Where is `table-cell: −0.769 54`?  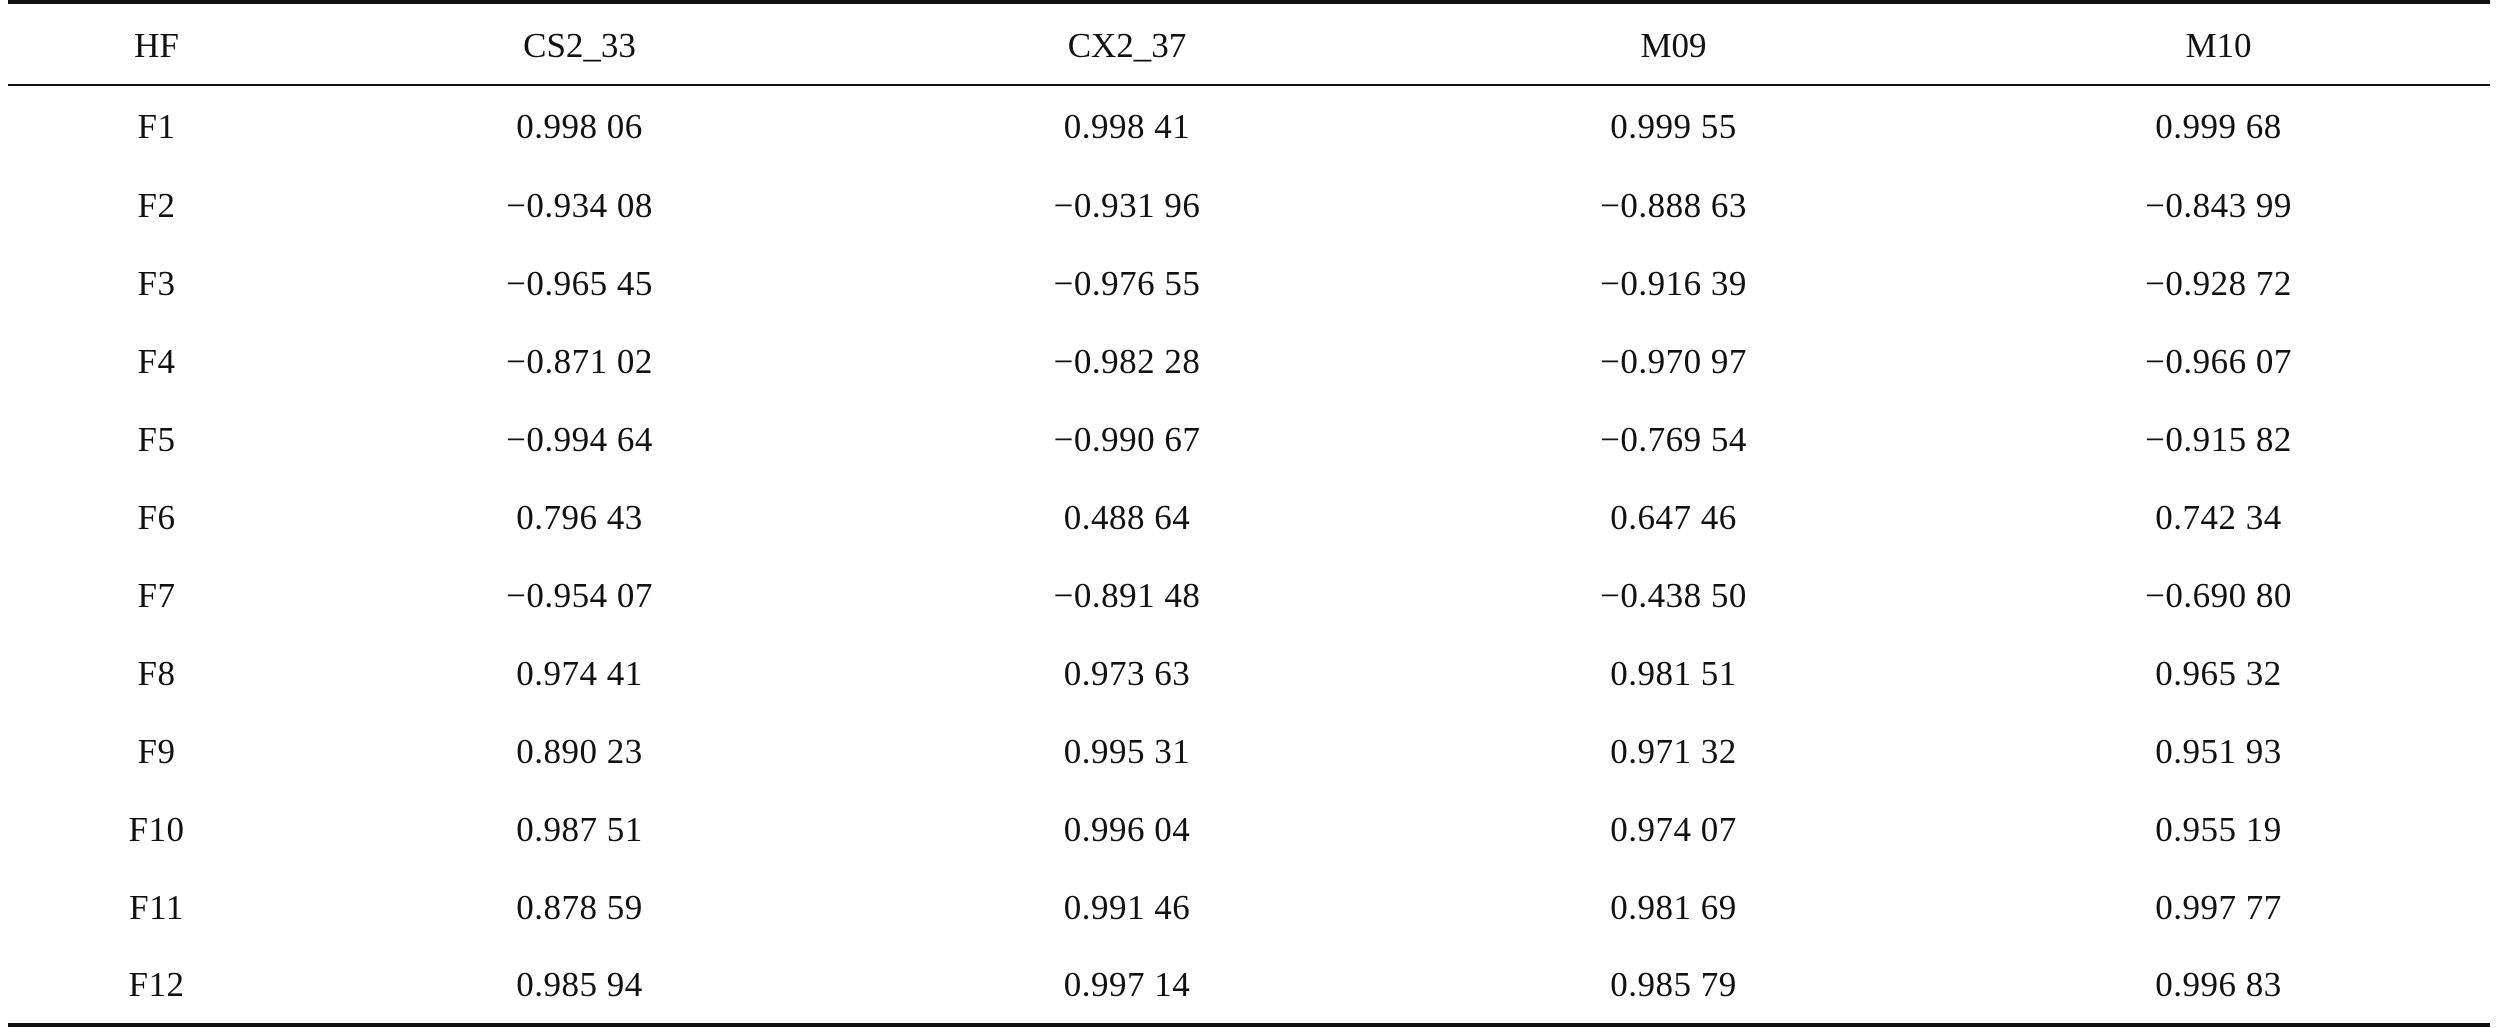
table-cell: −0.769 54 is located at coordinates (1673, 439).